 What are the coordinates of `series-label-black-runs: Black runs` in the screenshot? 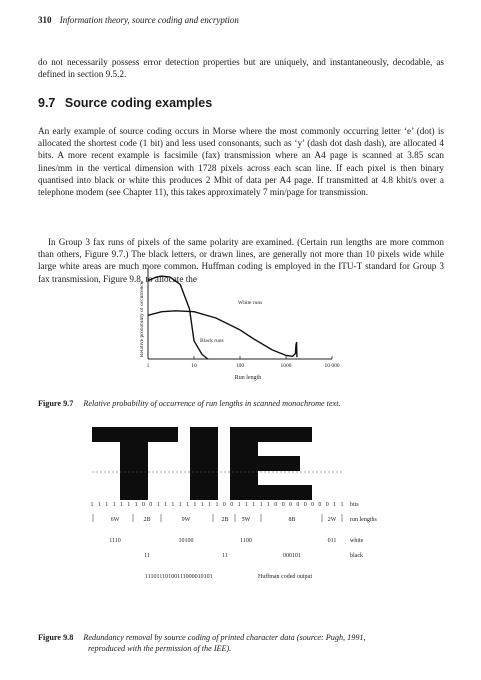 It's located at (212, 341).